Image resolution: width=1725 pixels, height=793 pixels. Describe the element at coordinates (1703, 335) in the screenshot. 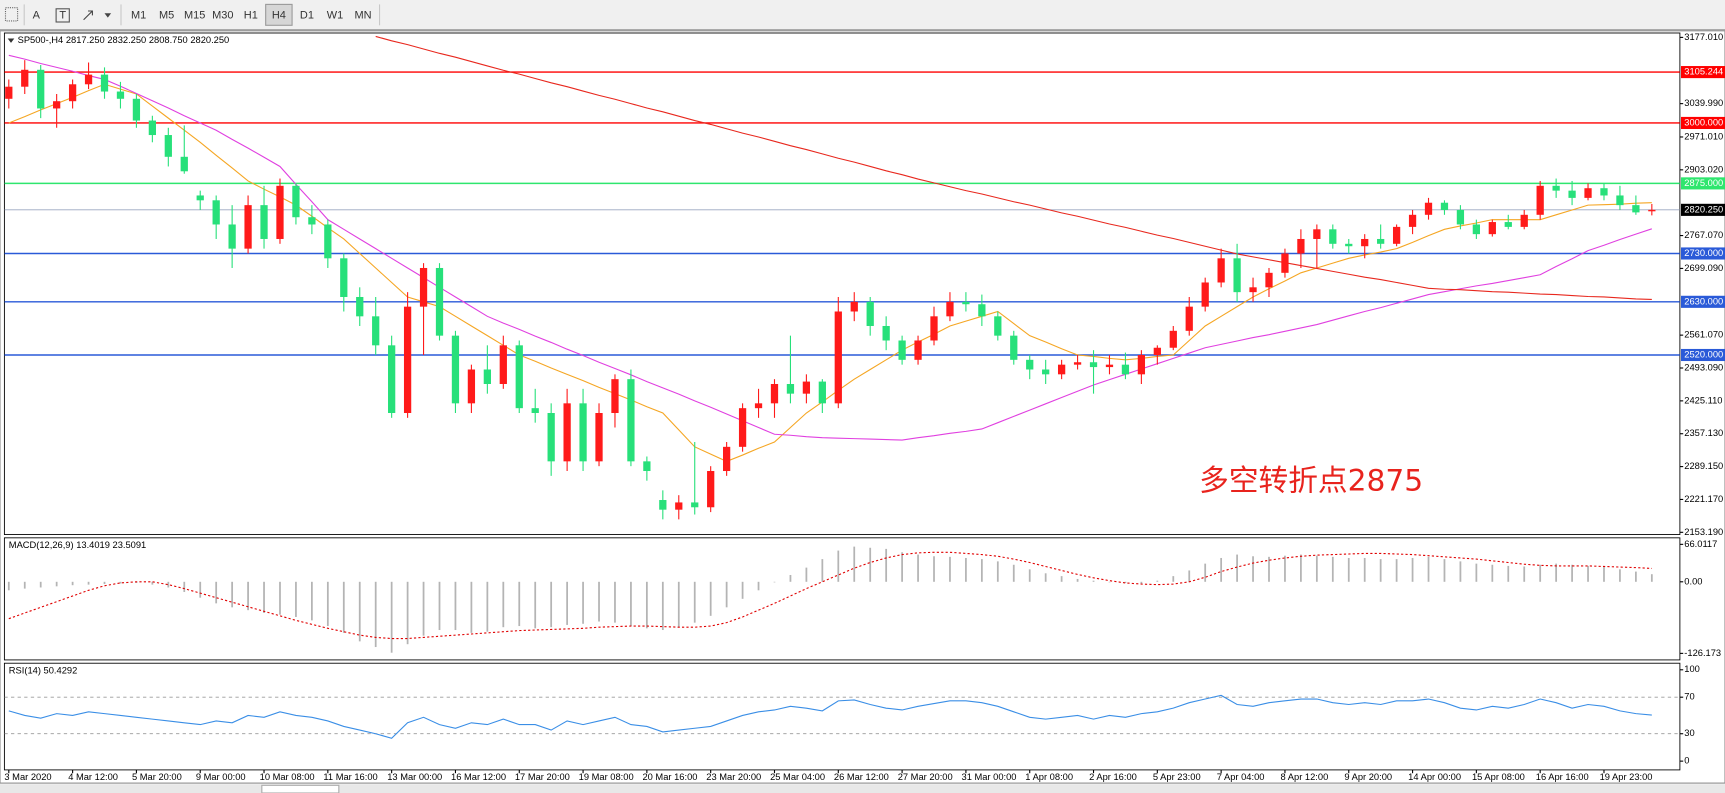

I see `y-tick-label: 2561.070` at that location.